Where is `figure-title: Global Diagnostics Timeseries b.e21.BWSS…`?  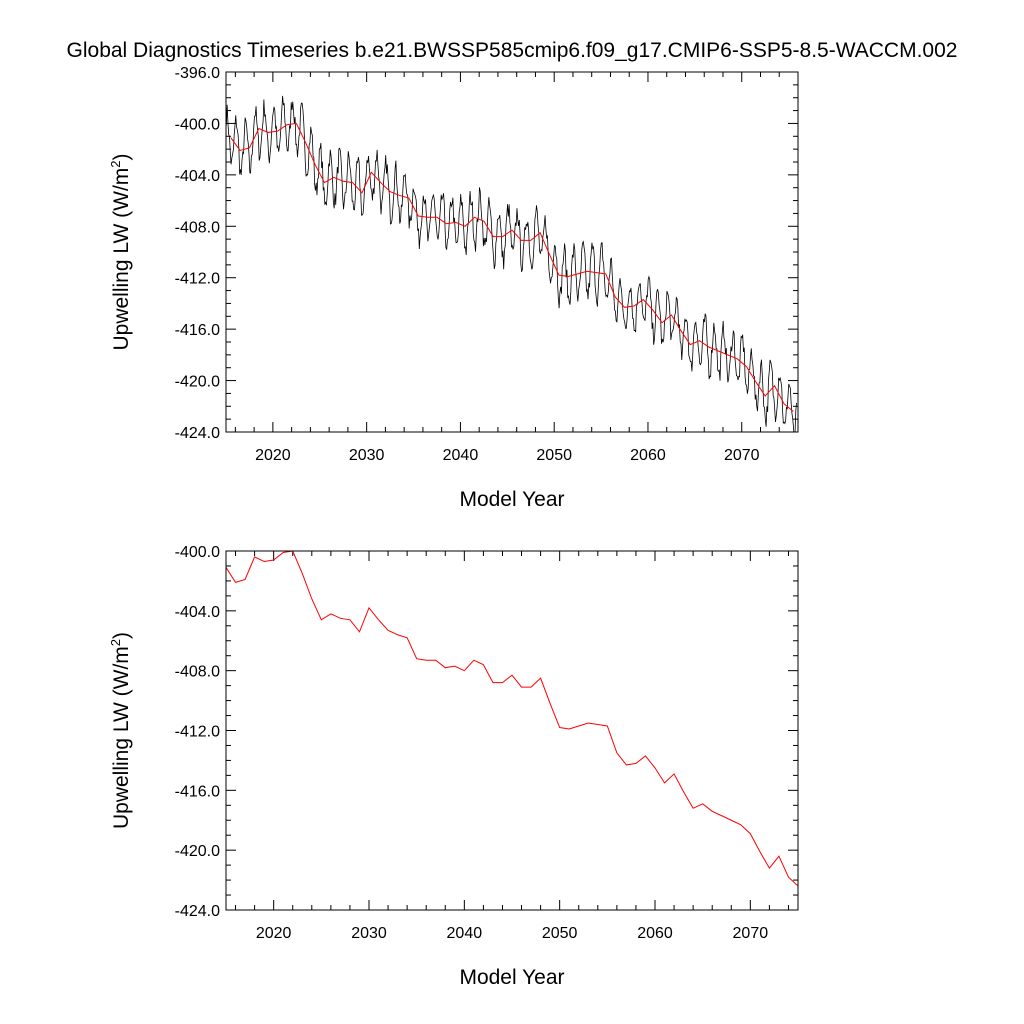 figure-title: Global Diagnostics Timeseries b.e21.BWSS… is located at coordinates (512, 50).